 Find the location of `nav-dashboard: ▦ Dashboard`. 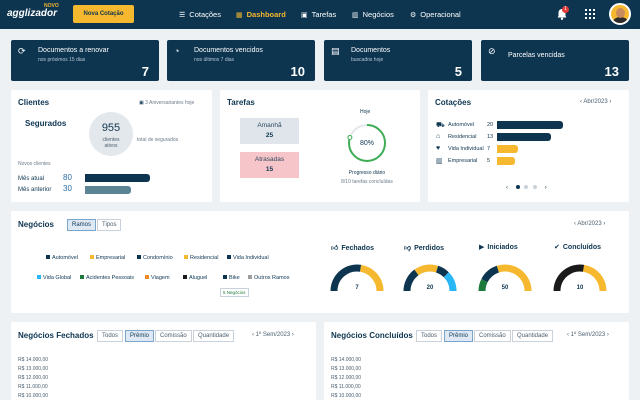

nav-dashboard: ▦ Dashboard is located at coordinates (261, 14).